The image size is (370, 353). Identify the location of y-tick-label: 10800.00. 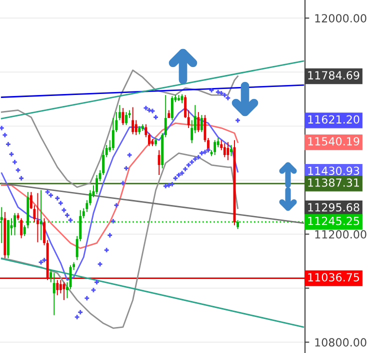
(340, 342).